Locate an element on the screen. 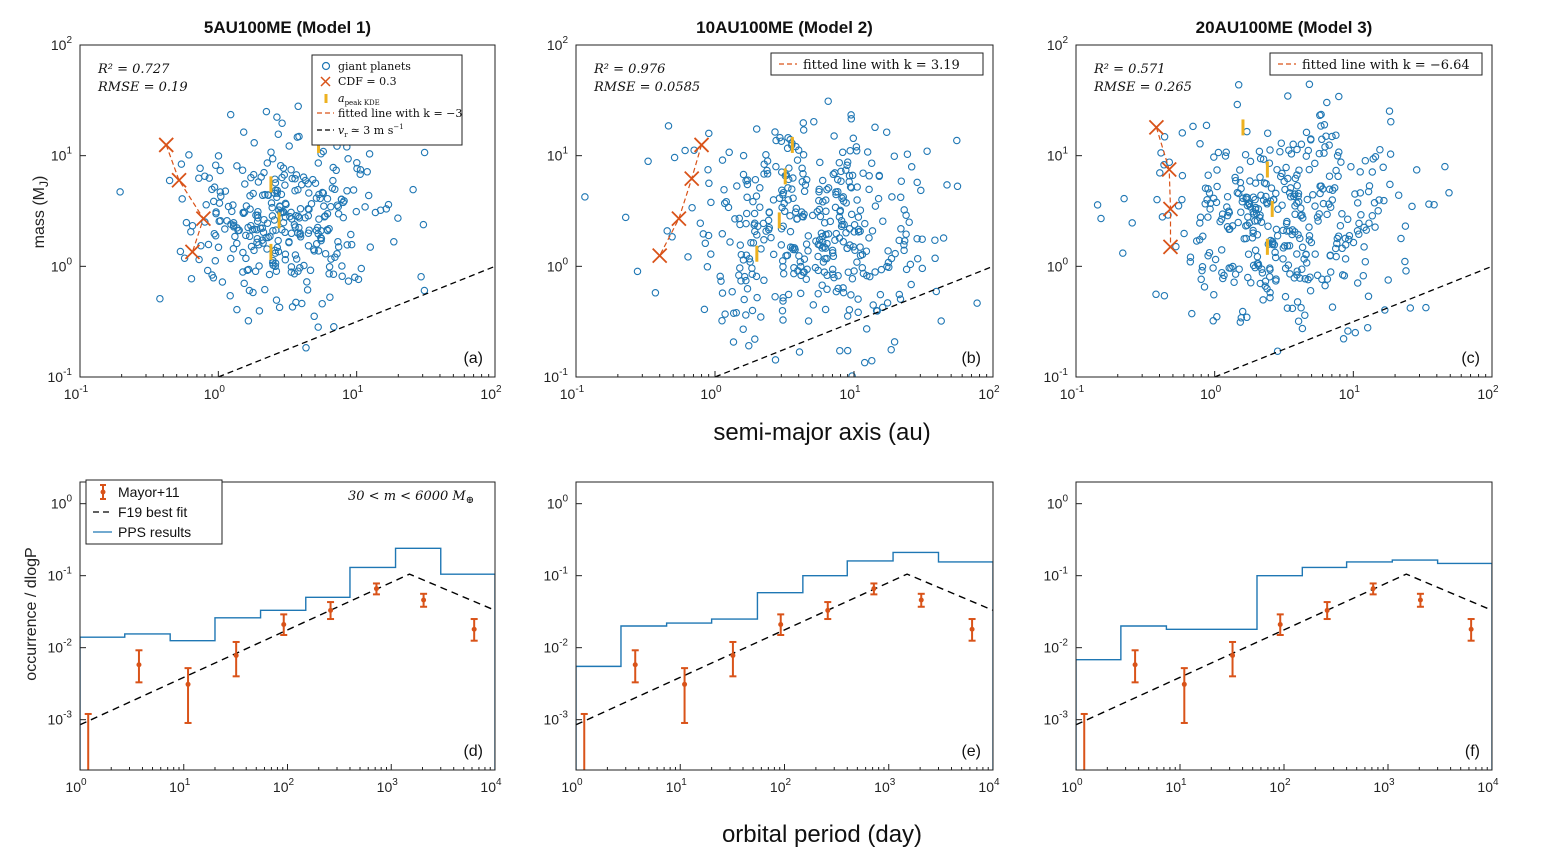 The height and width of the screenshot is (863, 1546). panel-c-rv-line is located at coordinates (1353, 321).